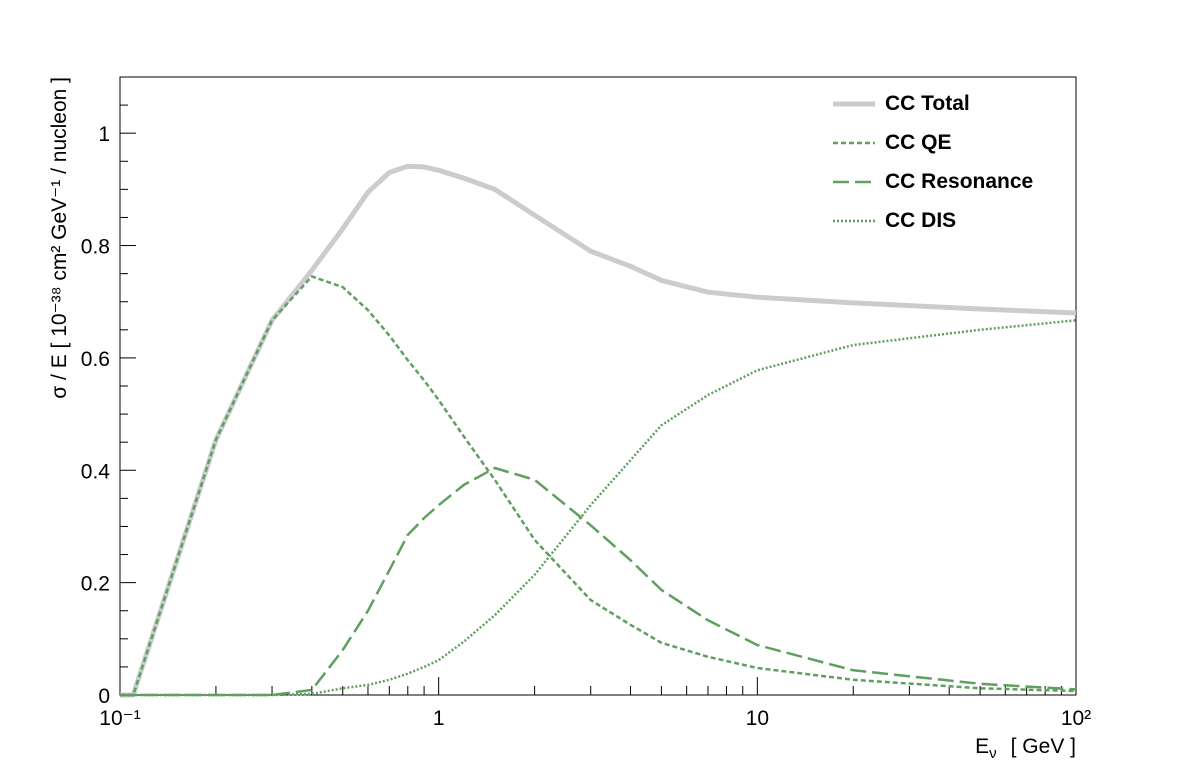 Image resolution: width=1196 pixels, height=772 pixels. What do you see at coordinates (757, 718) in the screenshot?
I see `x-tick-label: 10` at bounding box center [757, 718].